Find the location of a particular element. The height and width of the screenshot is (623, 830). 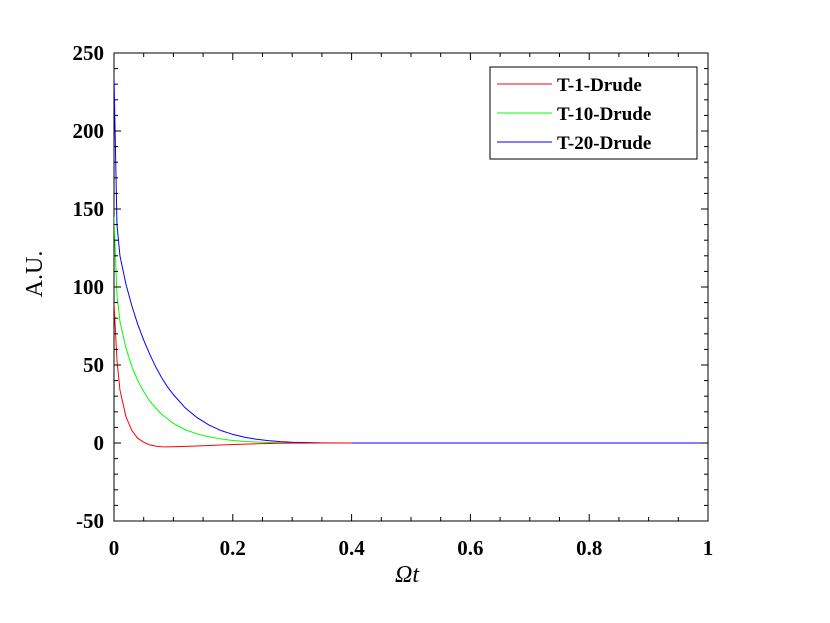

x-tick-label: 0.4 is located at coordinates (351, 548).